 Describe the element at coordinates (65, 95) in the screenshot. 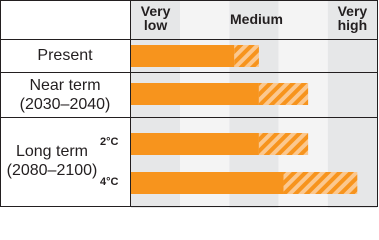

I see `row-label: Near term (2030–2040)` at that location.